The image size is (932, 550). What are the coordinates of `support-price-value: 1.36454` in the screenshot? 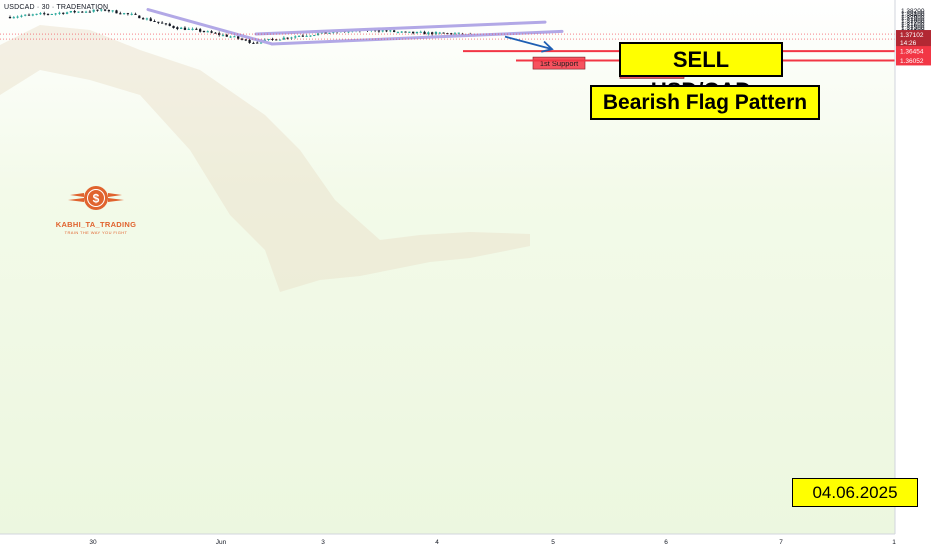 It's located at (912, 52).